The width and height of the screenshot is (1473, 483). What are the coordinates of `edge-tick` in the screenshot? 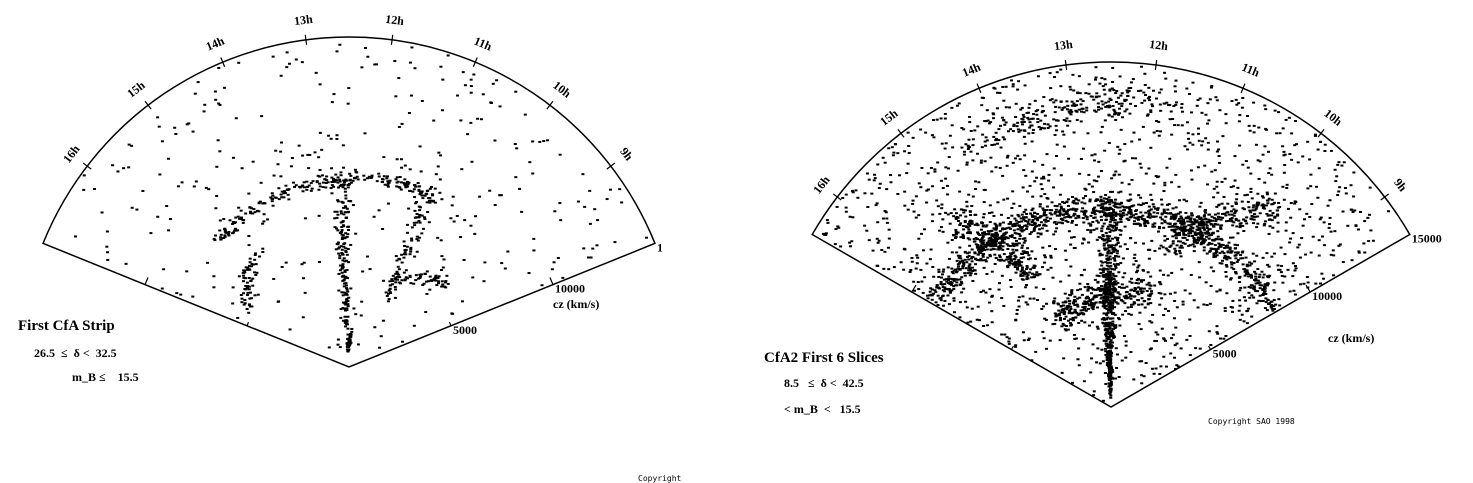 It's located at (1012, 347).